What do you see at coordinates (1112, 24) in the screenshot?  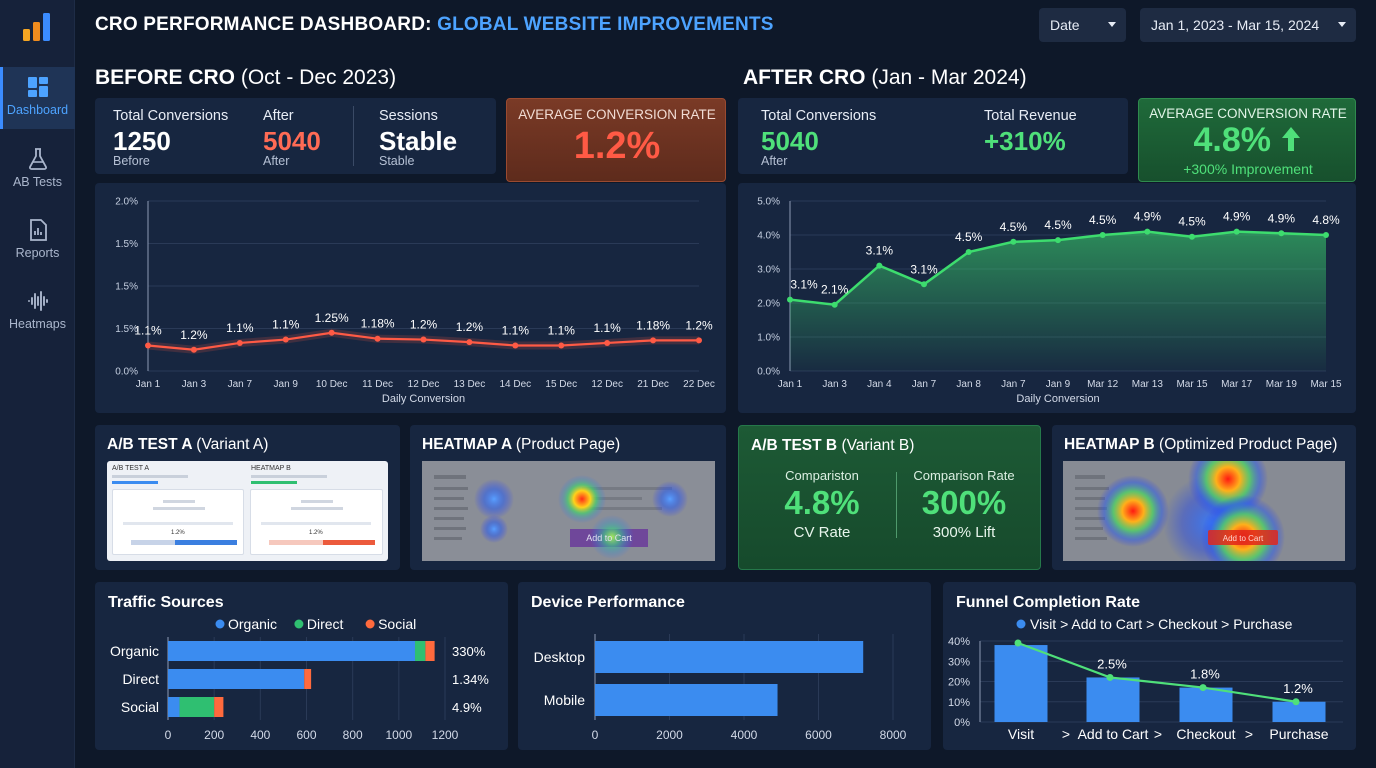 I see `chevron-down-icon` at bounding box center [1112, 24].